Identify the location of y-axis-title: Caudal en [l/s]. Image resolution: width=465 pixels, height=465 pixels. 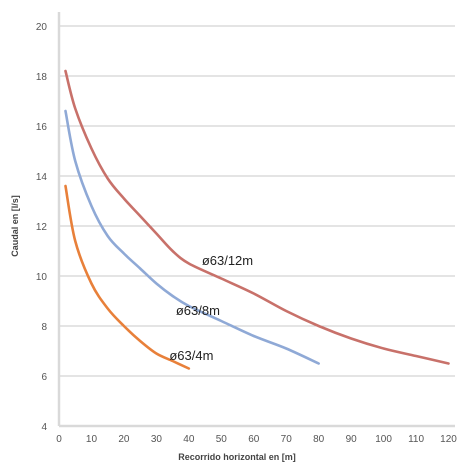
(15, 226).